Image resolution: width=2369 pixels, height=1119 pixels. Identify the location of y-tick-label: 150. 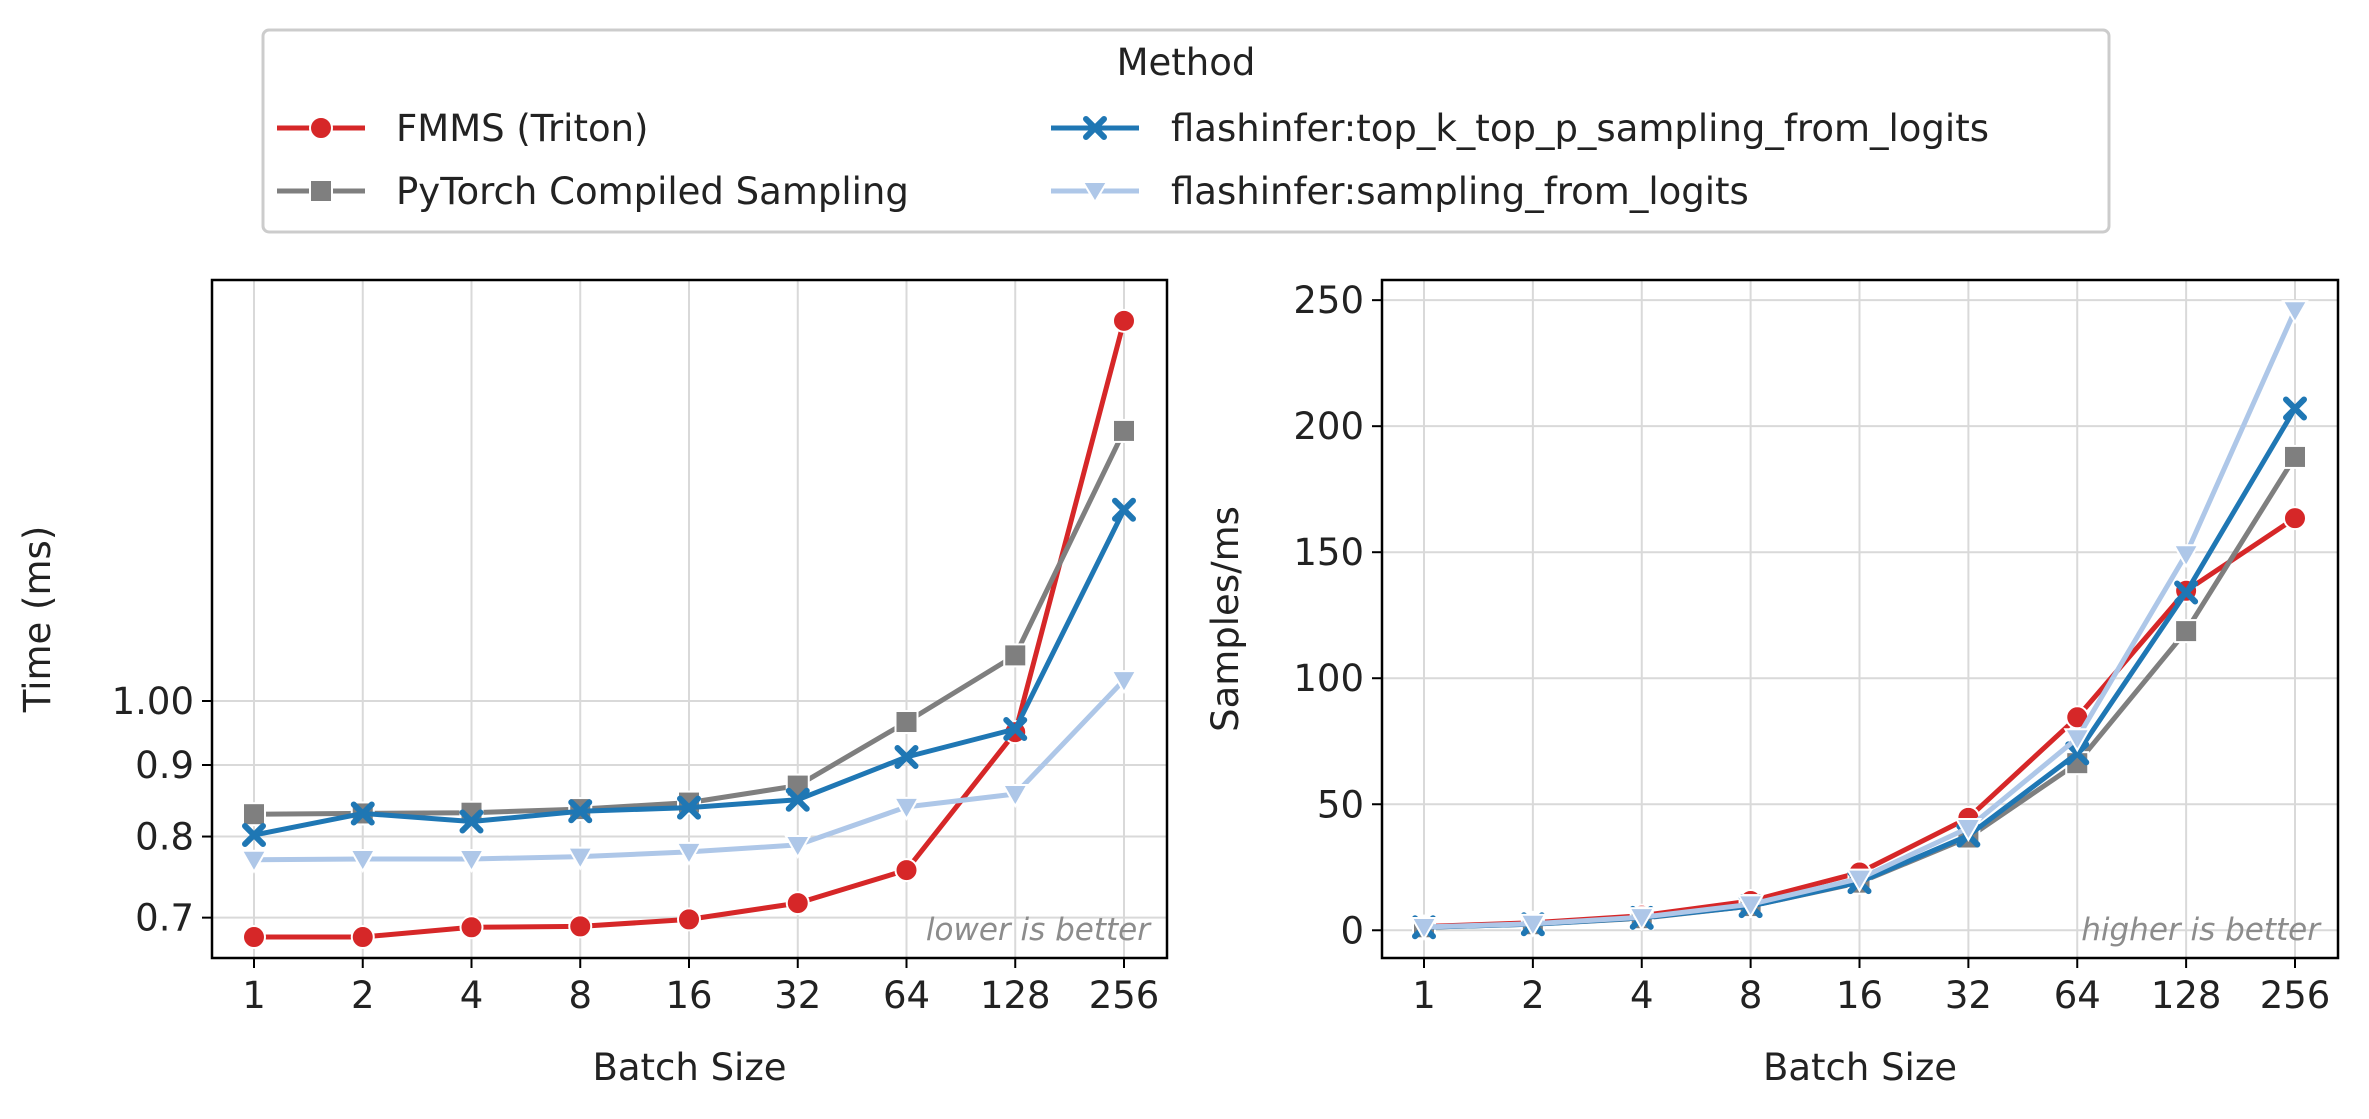
(1328, 552).